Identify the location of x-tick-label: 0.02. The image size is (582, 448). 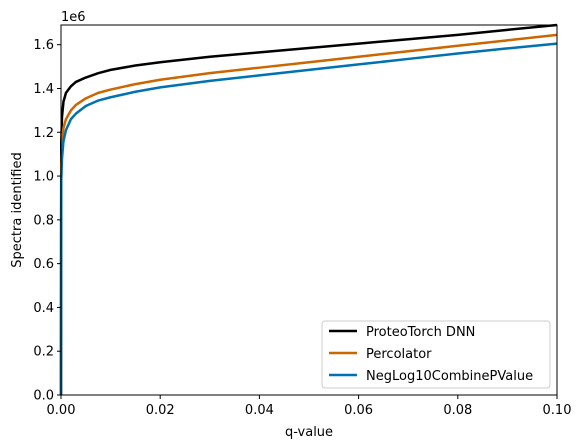
(160, 410).